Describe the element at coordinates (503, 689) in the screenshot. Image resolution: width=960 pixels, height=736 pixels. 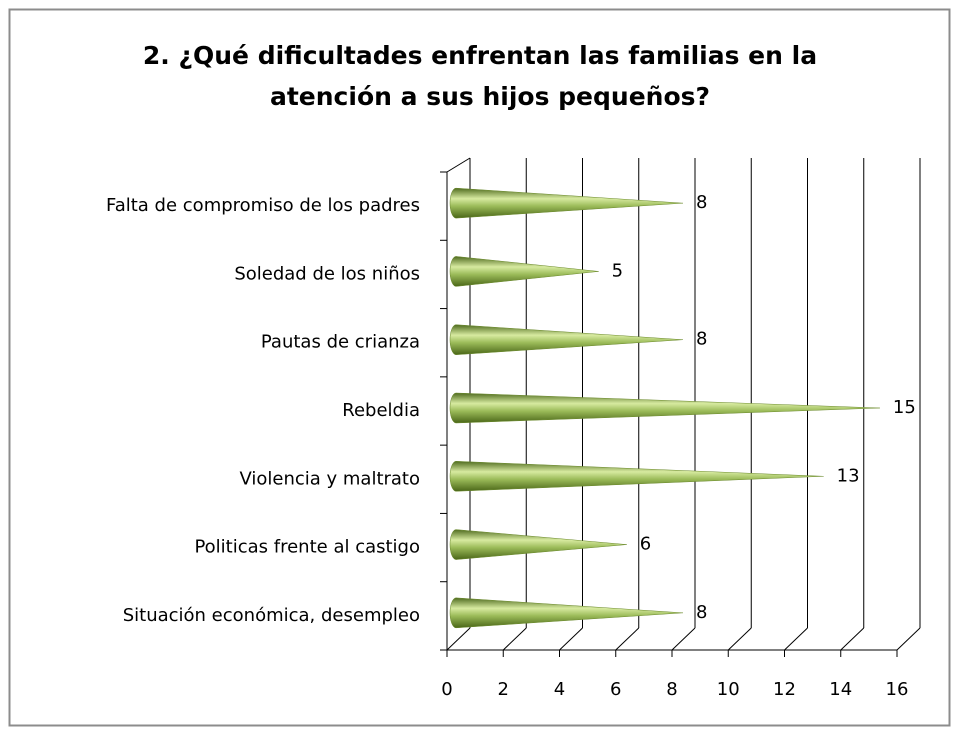
I see `x-tick-label: 2` at that location.